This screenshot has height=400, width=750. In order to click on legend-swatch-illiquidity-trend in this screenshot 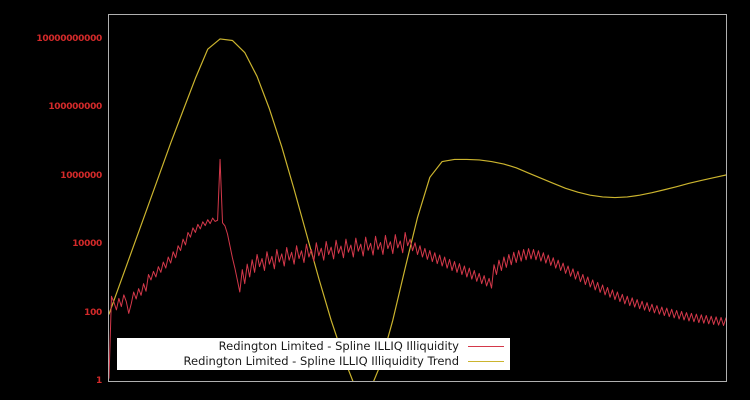, I will do `click(486, 361)`.